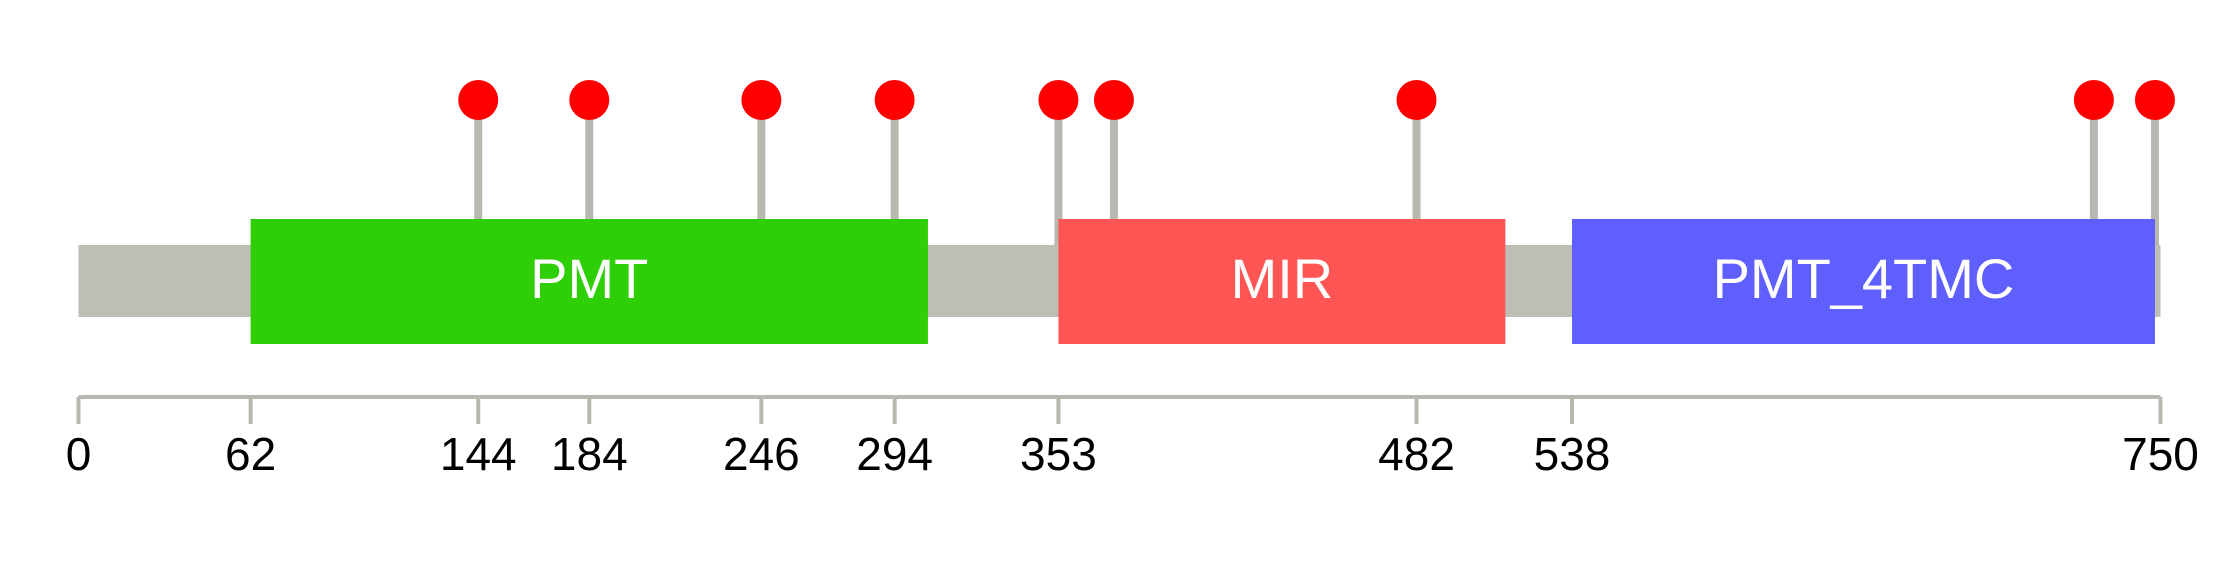 This screenshot has height=578, width=2239. Describe the element at coordinates (79, 454) in the screenshot. I see `x-tick-label: 0` at that location.